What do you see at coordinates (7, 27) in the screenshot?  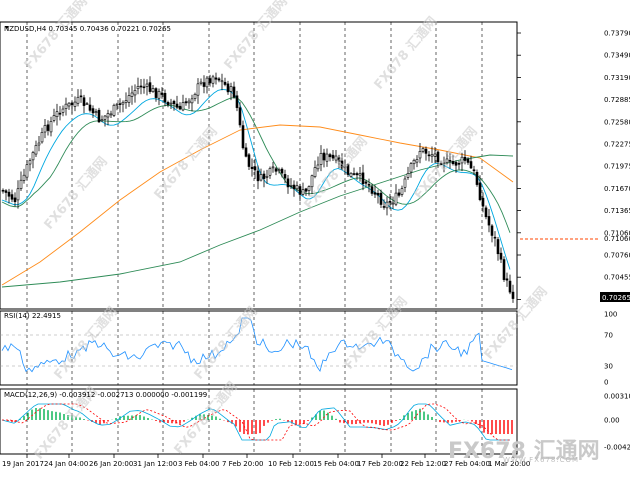 I see `collapse-arrow-icon` at bounding box center [7, 27].